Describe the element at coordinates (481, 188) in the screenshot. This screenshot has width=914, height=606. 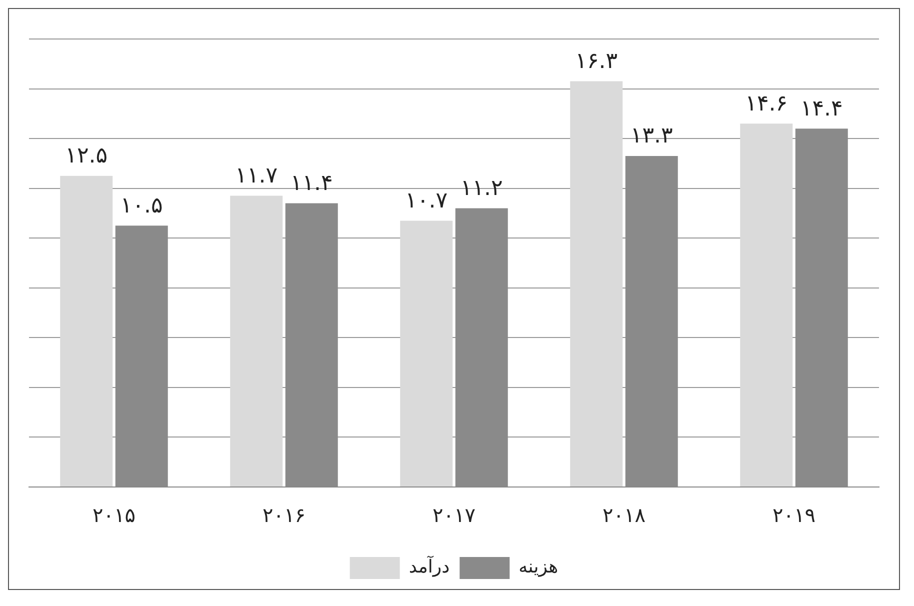
I see `data-label: ۱۱.۲` at that location.